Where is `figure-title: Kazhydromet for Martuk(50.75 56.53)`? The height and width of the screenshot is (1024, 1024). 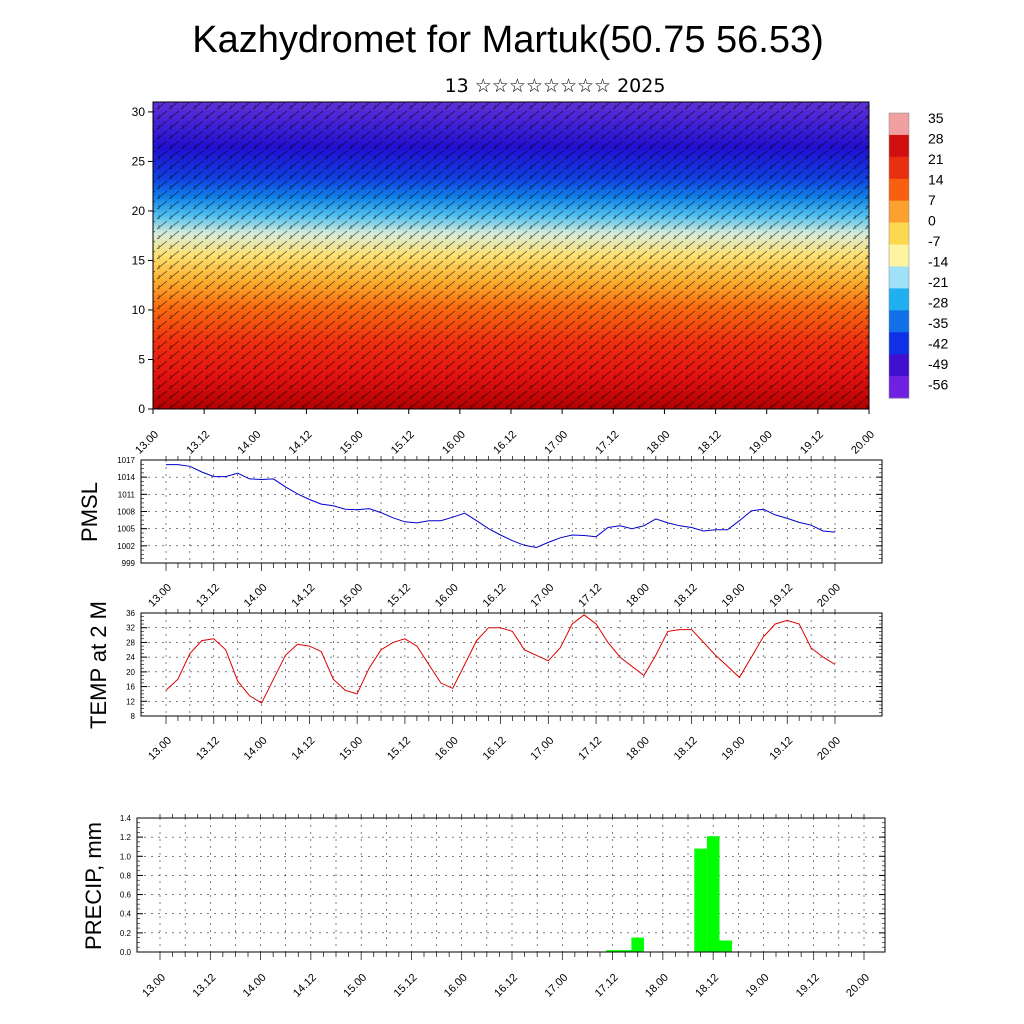 figure-title: Kazhydromet for Martuk(50.75 56.53) is located at coordinates (508, 40).